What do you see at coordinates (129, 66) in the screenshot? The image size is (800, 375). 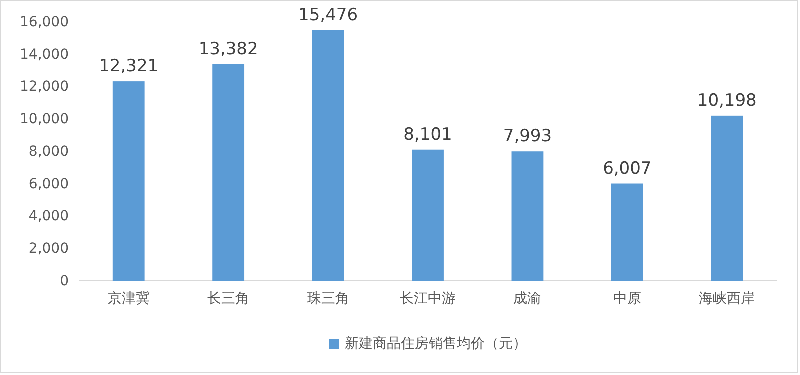 I see `data-label: 12,321` at bounding box center [129, 66].